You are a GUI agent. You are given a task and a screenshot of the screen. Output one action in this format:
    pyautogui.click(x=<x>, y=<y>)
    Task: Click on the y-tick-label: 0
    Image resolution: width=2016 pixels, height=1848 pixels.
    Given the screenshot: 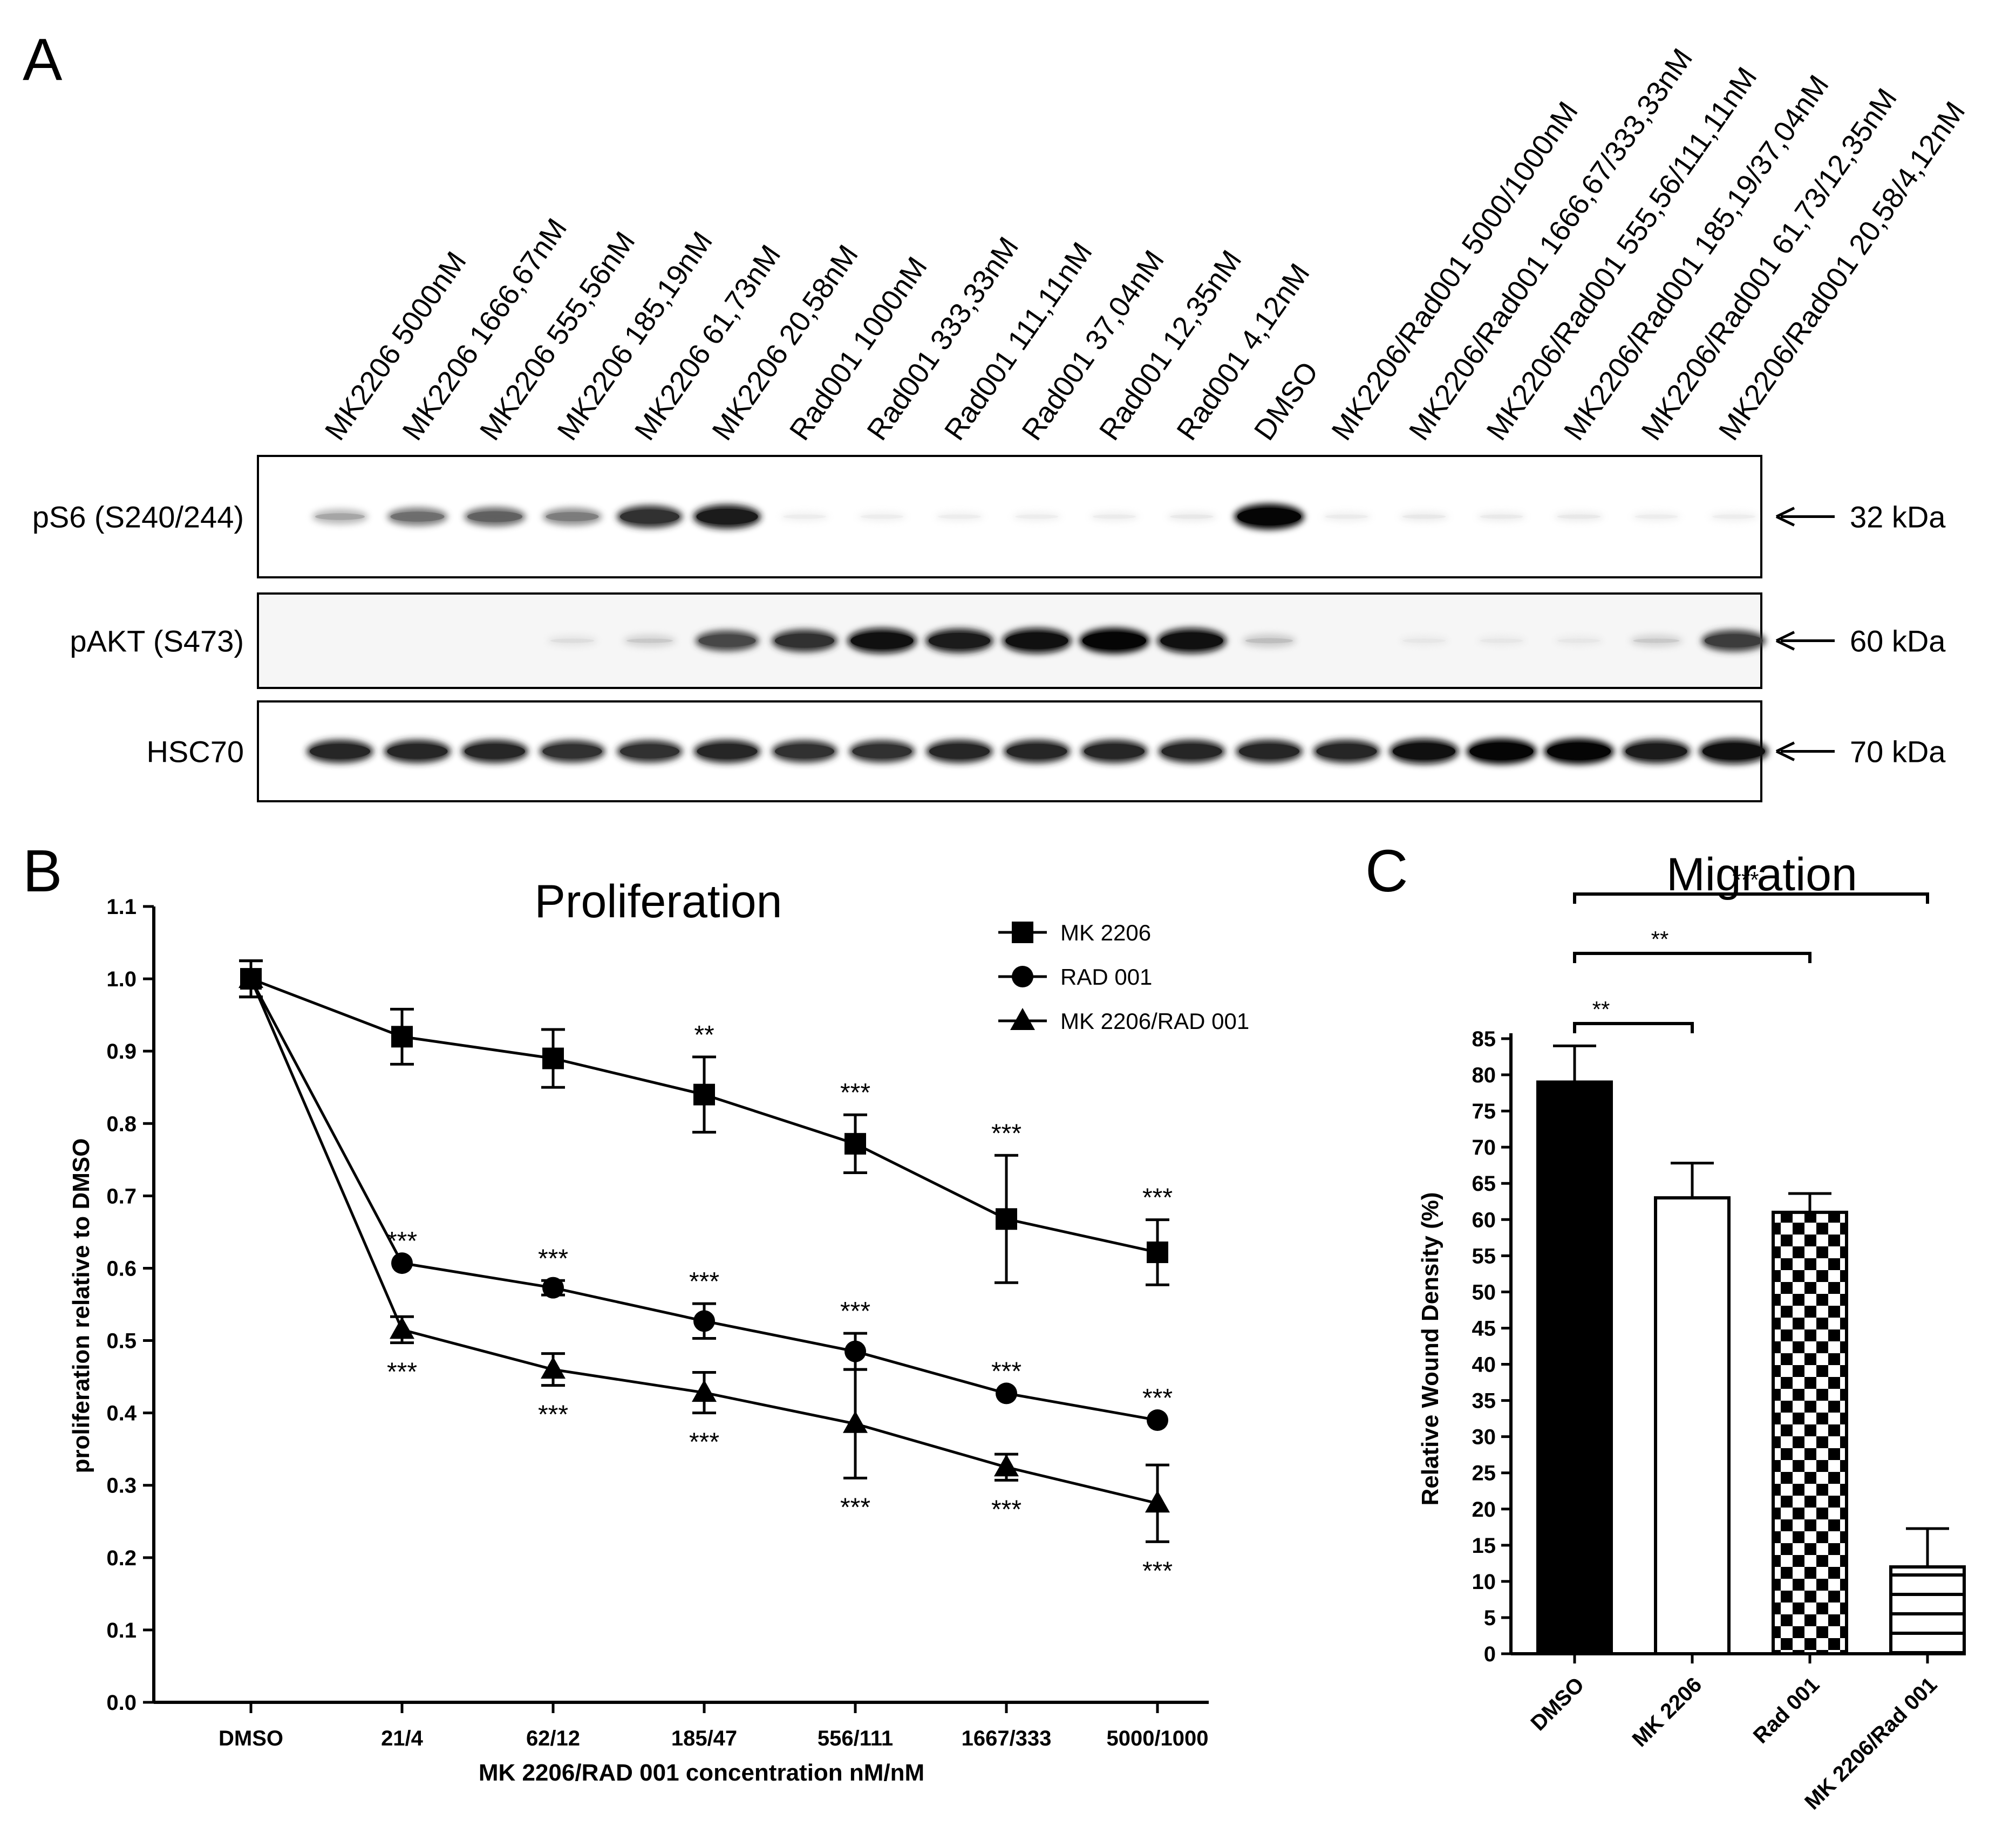 What is the action you would take?
    pyautogui.click(x=1490, y=1654)
    